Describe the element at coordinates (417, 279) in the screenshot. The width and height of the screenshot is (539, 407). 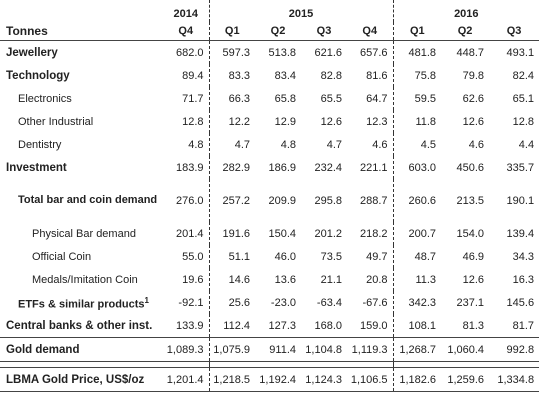
I see `value-cell: 11.3` at that location.